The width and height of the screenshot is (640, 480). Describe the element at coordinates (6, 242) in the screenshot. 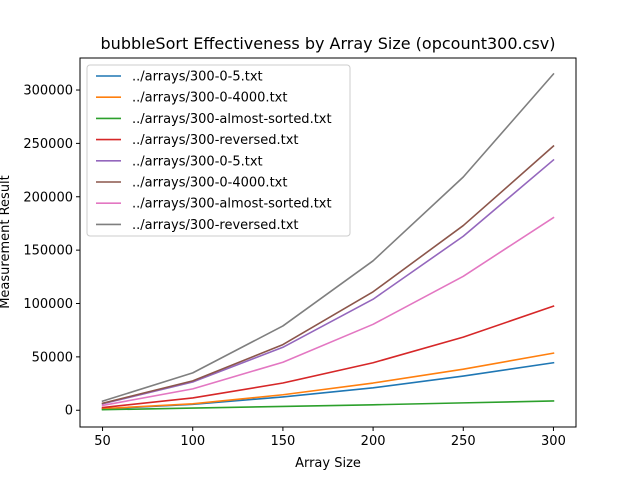

I see `y-axis-label: Measurement Result` at that location.